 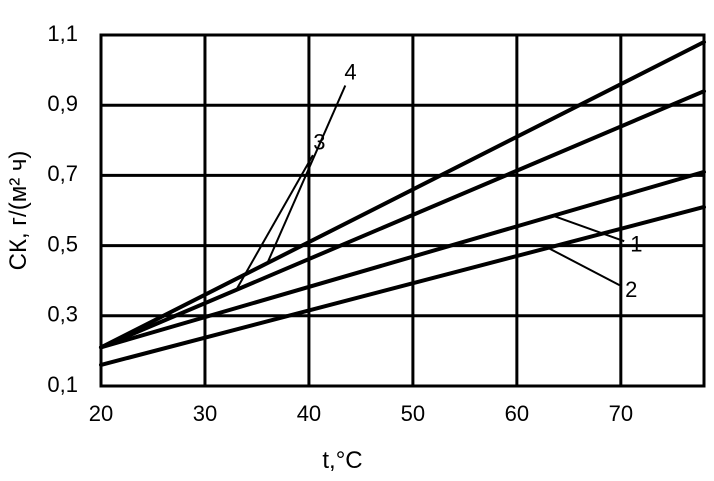 I want to click on y-tick-label: 1,1, so click(x=62, y=33).